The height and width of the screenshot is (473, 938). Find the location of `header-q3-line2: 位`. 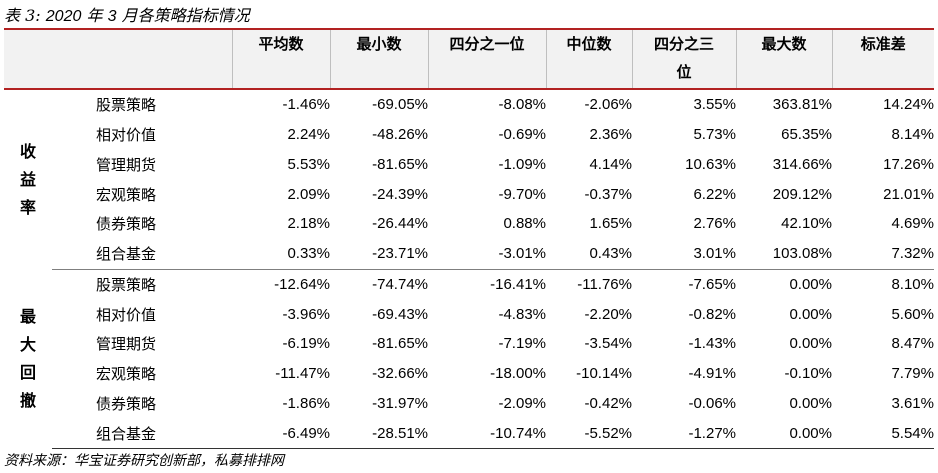

header-q3-line2: 位 is located at coordinates (684, 72).